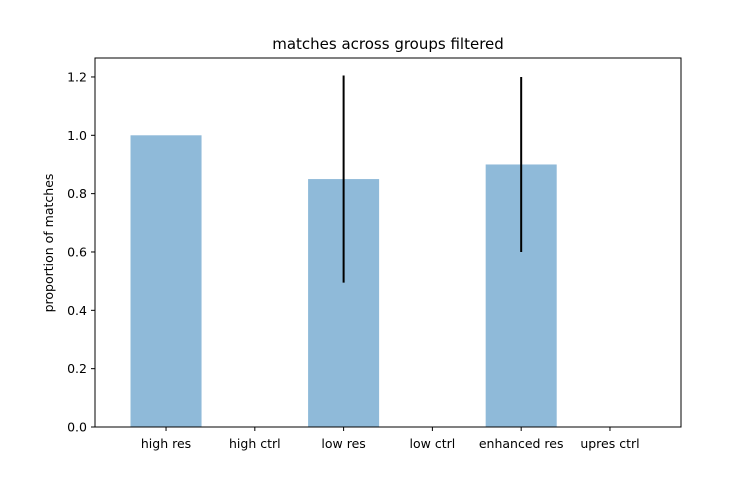 The height and width of the screenshot is (484, 756). I want to click on x-tick-label: high ctrl, so click(255, 443).